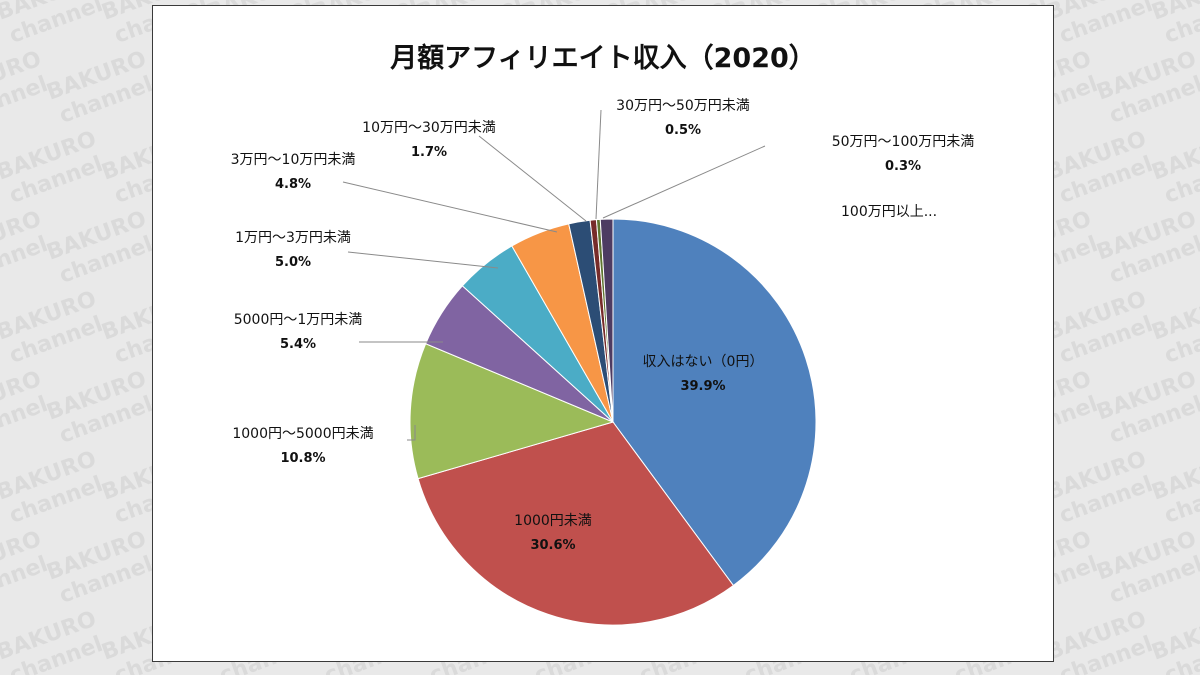 Image resolution: width=1200 pixels, height=675 pixels. Describe the element at coordinates (683, 106) in the screenshot. I see `slice-label: 30万円～50万円未満` at that location.